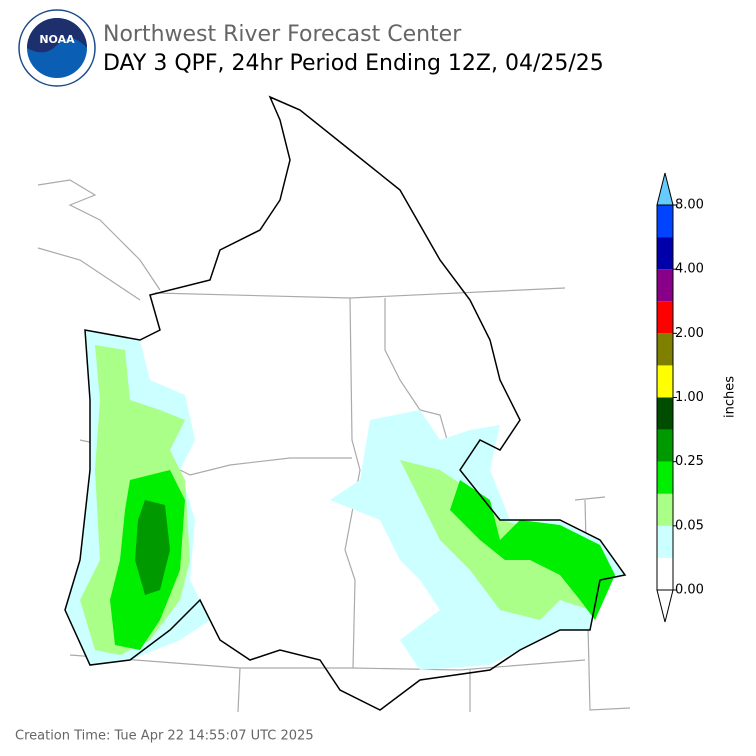 The height and width of the screenshot is (756, 756). Describe the element at coordinates (689, 525) in the screenshot. I see `colorbar-tick-label: 0.05` at that location.